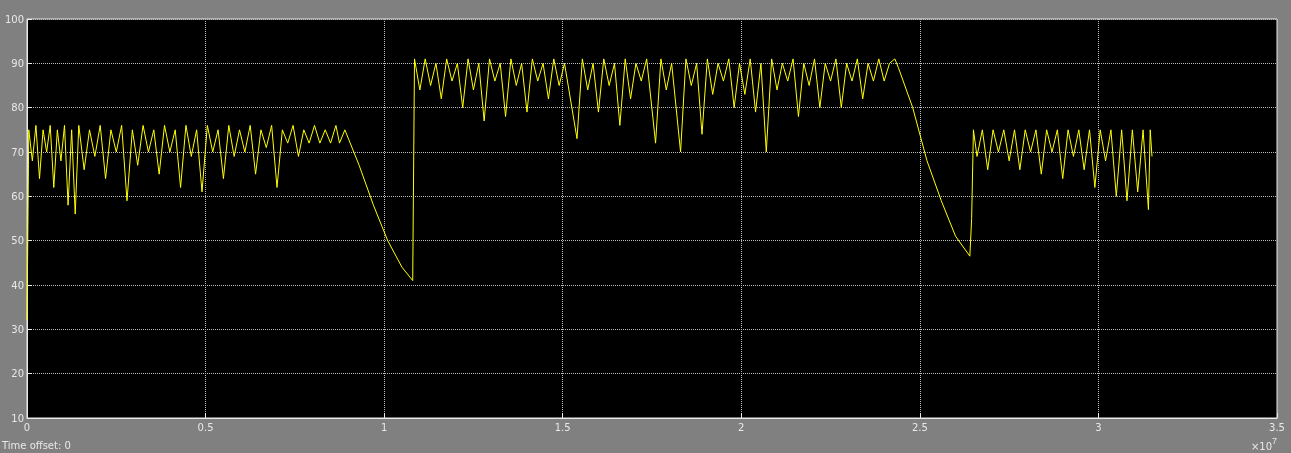 This screenshot has width=1291, height=453. Describe the element at coordinates (741, 427) in the screenshot. I see `x-tick-label: 2` at that location.